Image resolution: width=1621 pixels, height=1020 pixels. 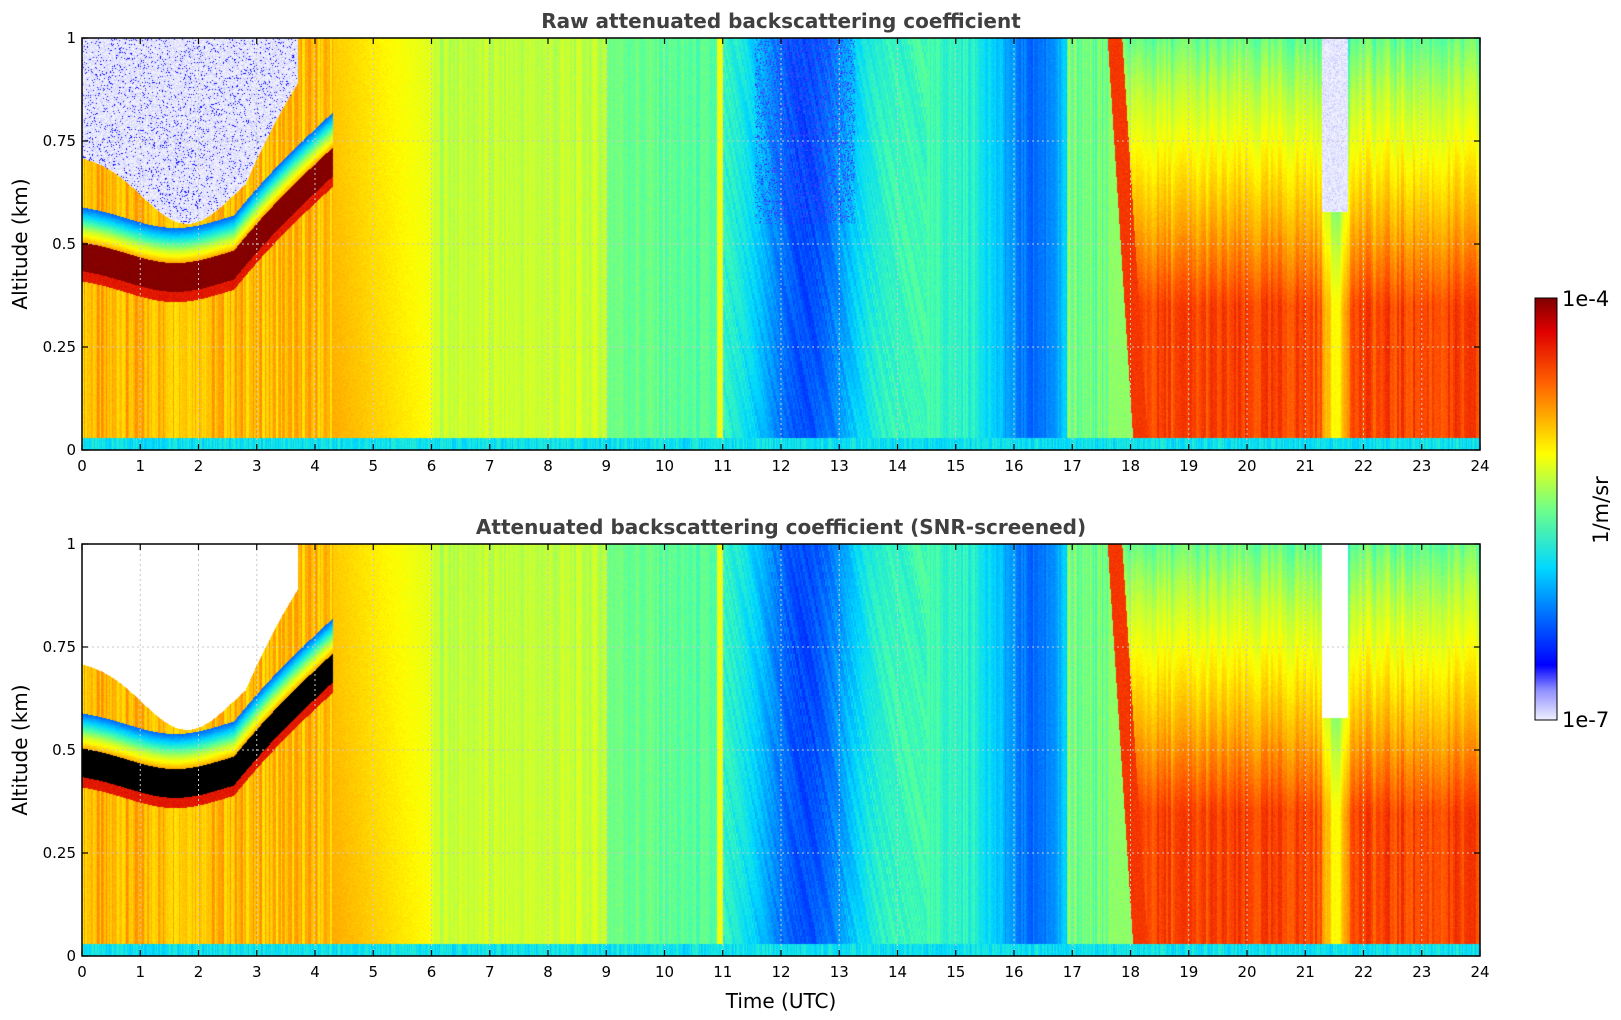 I want to click on colorbar-label: 1/m/sr, so click(x=1601, y=510).